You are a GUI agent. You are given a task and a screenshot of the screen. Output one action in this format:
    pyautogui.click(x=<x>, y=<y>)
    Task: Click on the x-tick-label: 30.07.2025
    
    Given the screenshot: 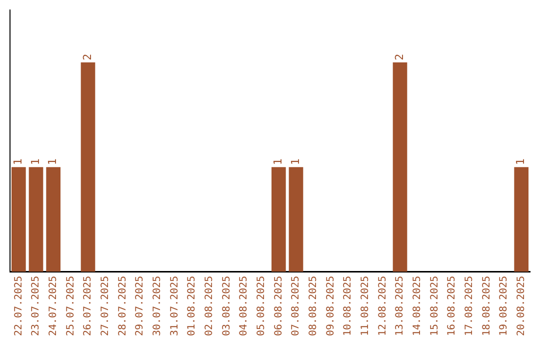 What is the action you would take?
    pyautogui.click(x=157, y=306)
    